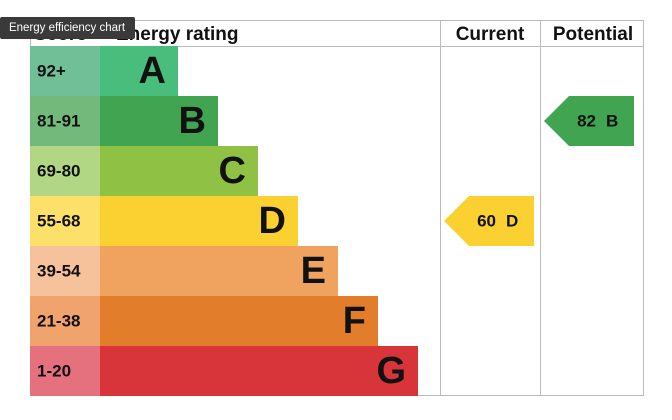 Image resolution: width=672 pixels, height=420 pixels. I want to click on tooltip-box, so click(67, 28).